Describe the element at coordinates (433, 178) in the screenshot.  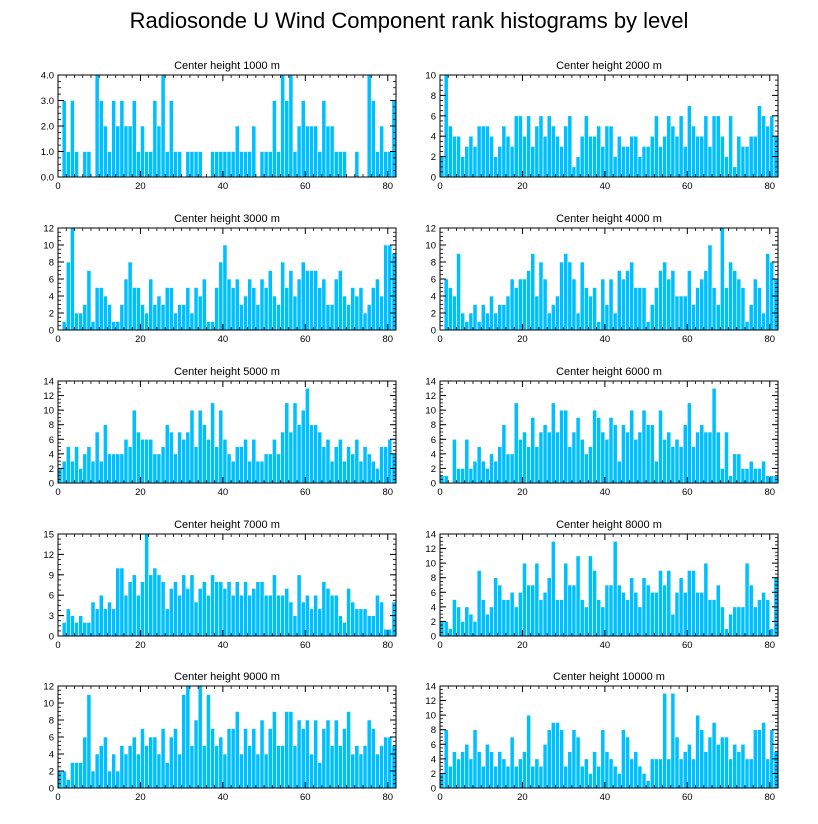
I see `y-tick-label: 0` at that location.